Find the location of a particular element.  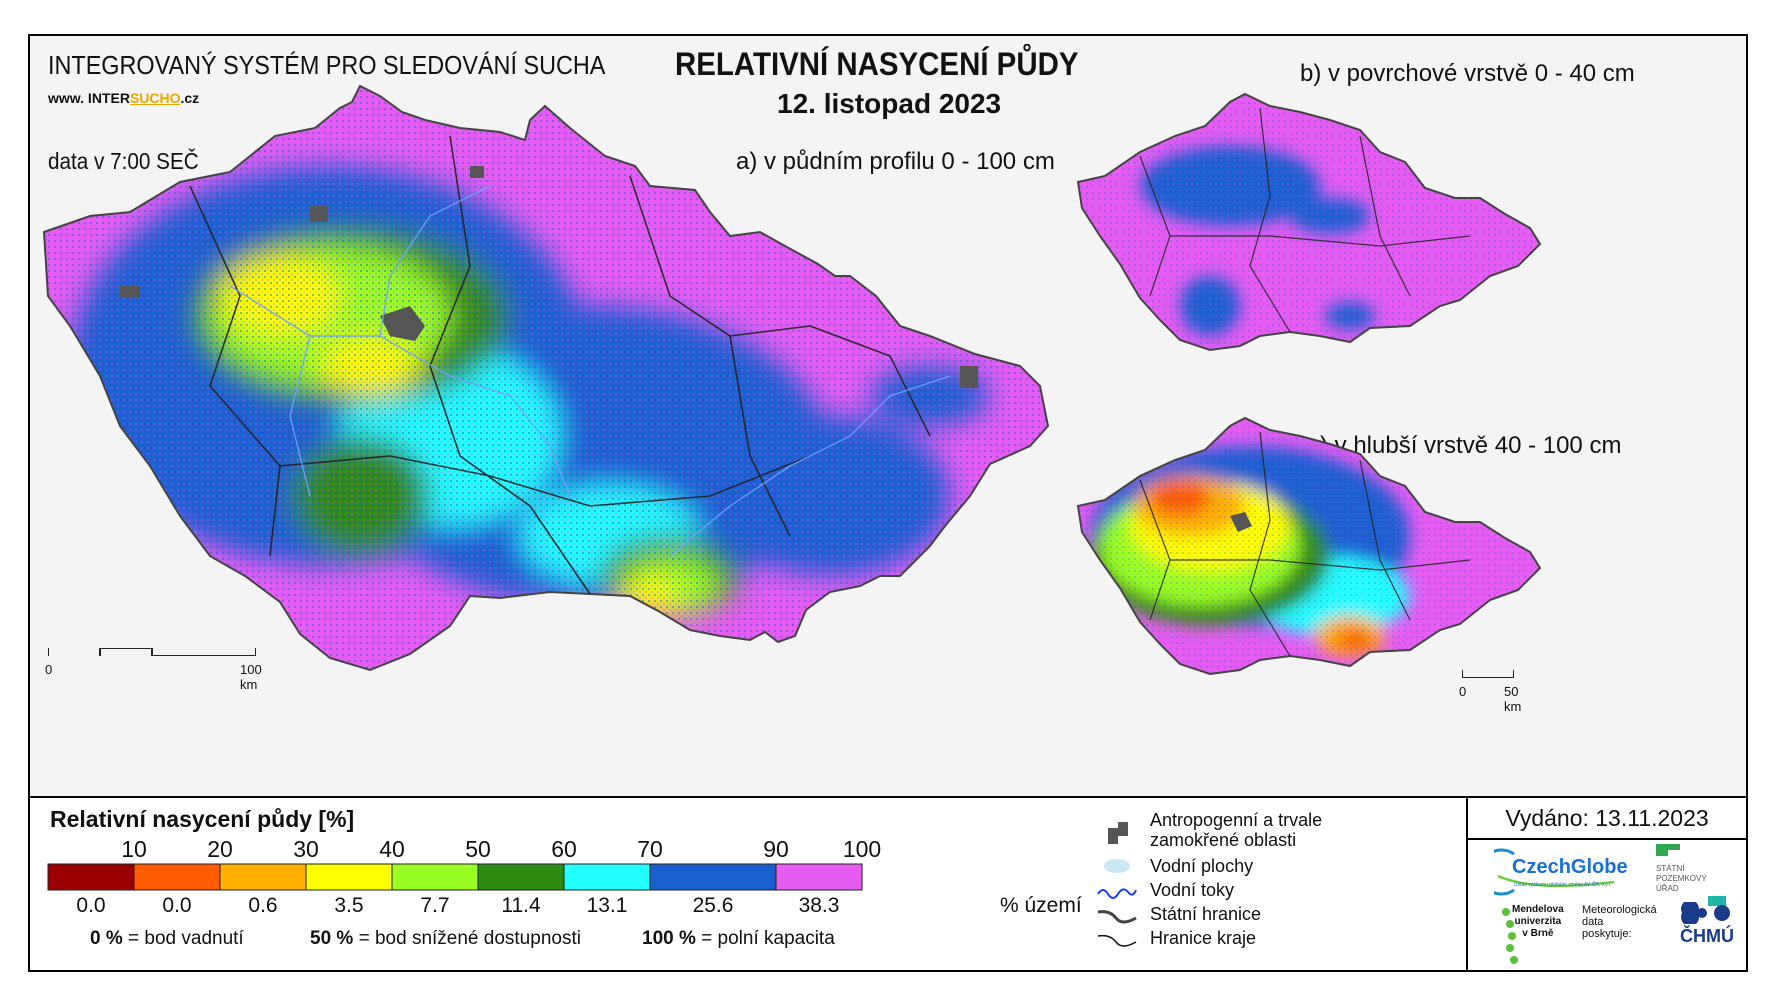

data-provided-line1: Meteorologická is located at coordinates (1619, 910).